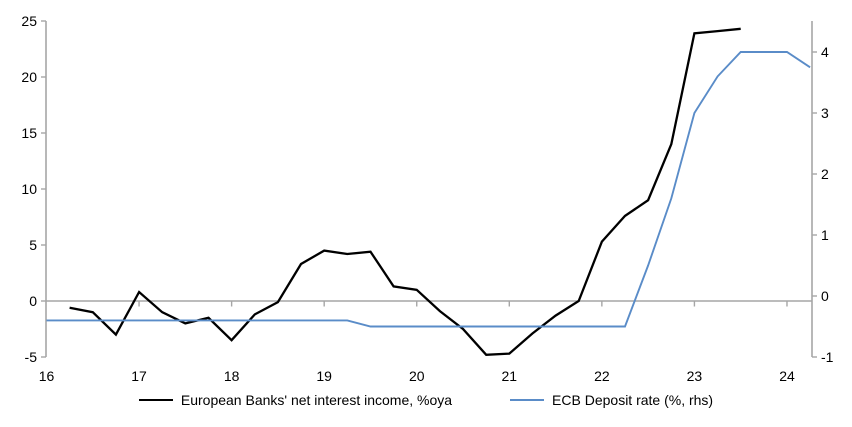 The height and width of the screenshot is (427, 852). Describe the element at coordinates (510, 376) in the screenshot. I see `x-axis-tick-label: 21` at that location.